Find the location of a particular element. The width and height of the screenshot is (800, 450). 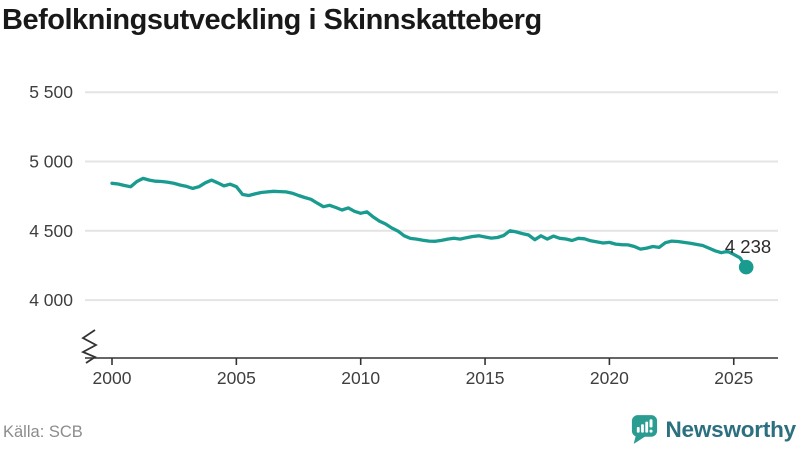

x-tick-label: 2010 is located at coordinates (360, 378).